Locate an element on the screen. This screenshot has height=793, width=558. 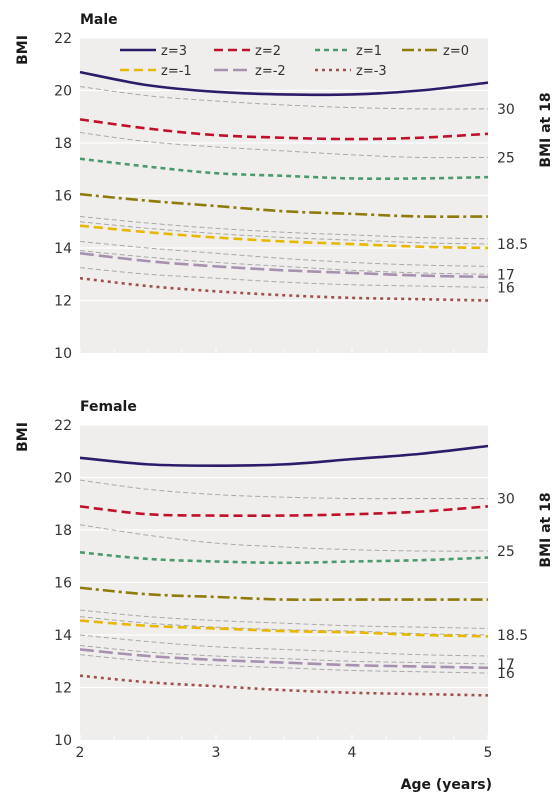
legend-label: z=2 is located at coordinates (268, 51).